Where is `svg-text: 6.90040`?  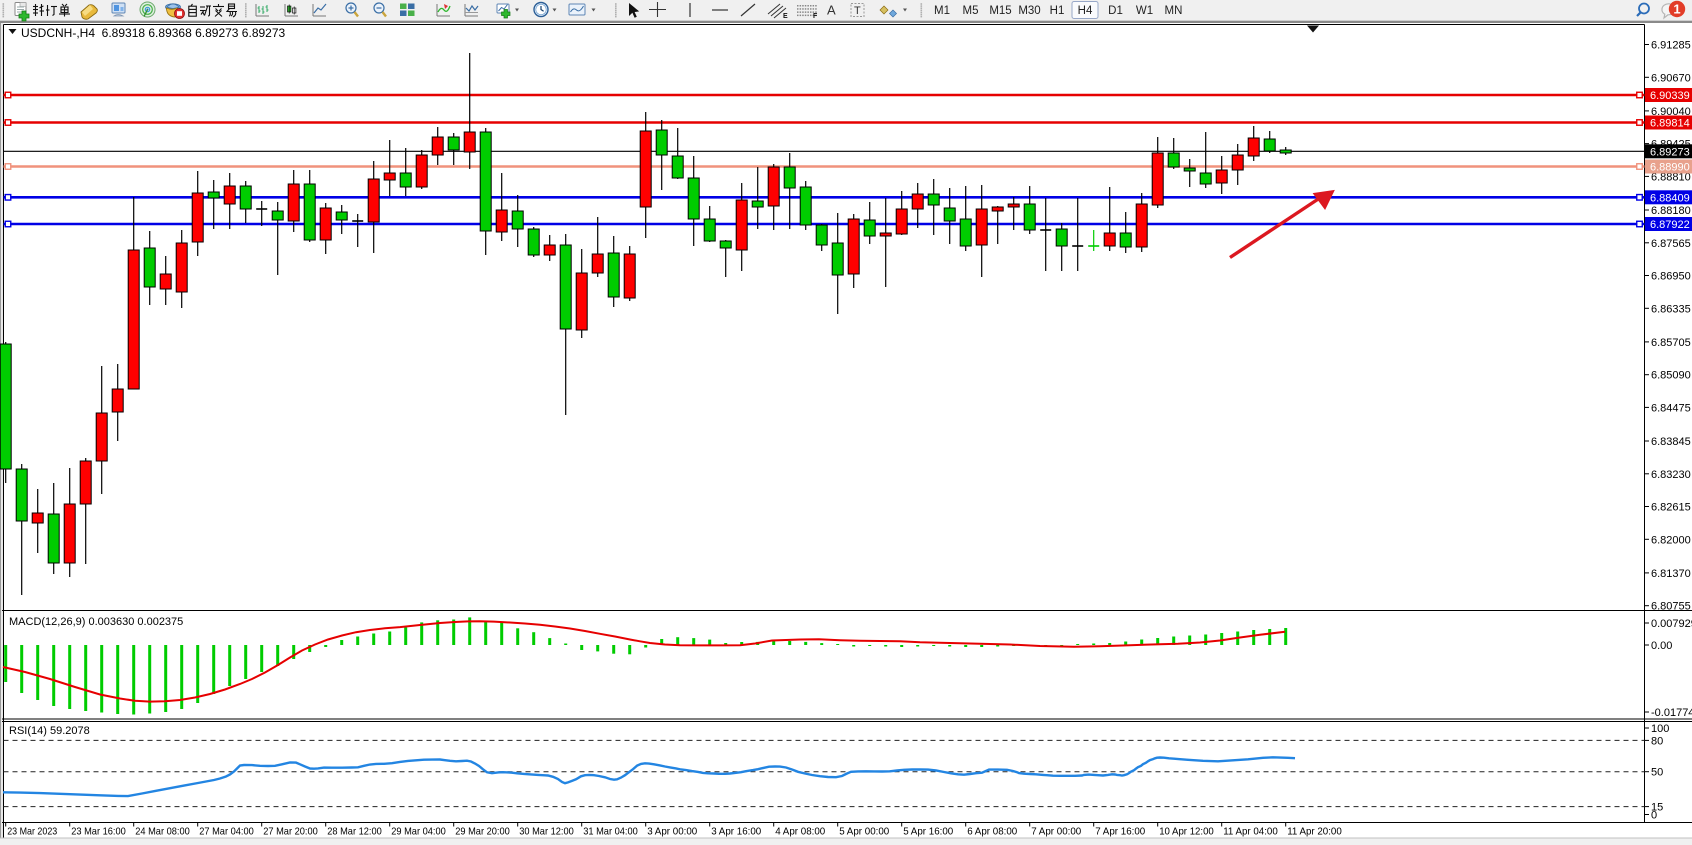
svg-text: 6.90040 is located at coordinates (1671, 112).